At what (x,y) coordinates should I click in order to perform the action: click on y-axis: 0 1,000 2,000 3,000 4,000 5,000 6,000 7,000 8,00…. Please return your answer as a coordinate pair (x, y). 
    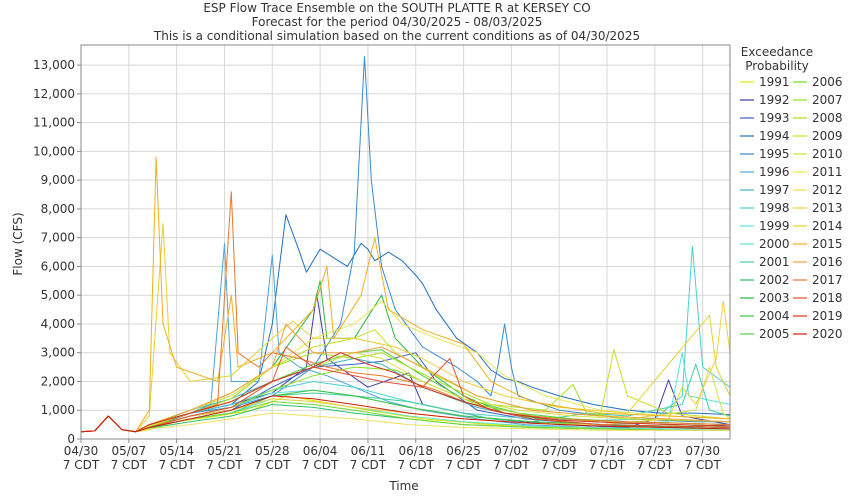
    Looking at the image, I should click on (57, 252).